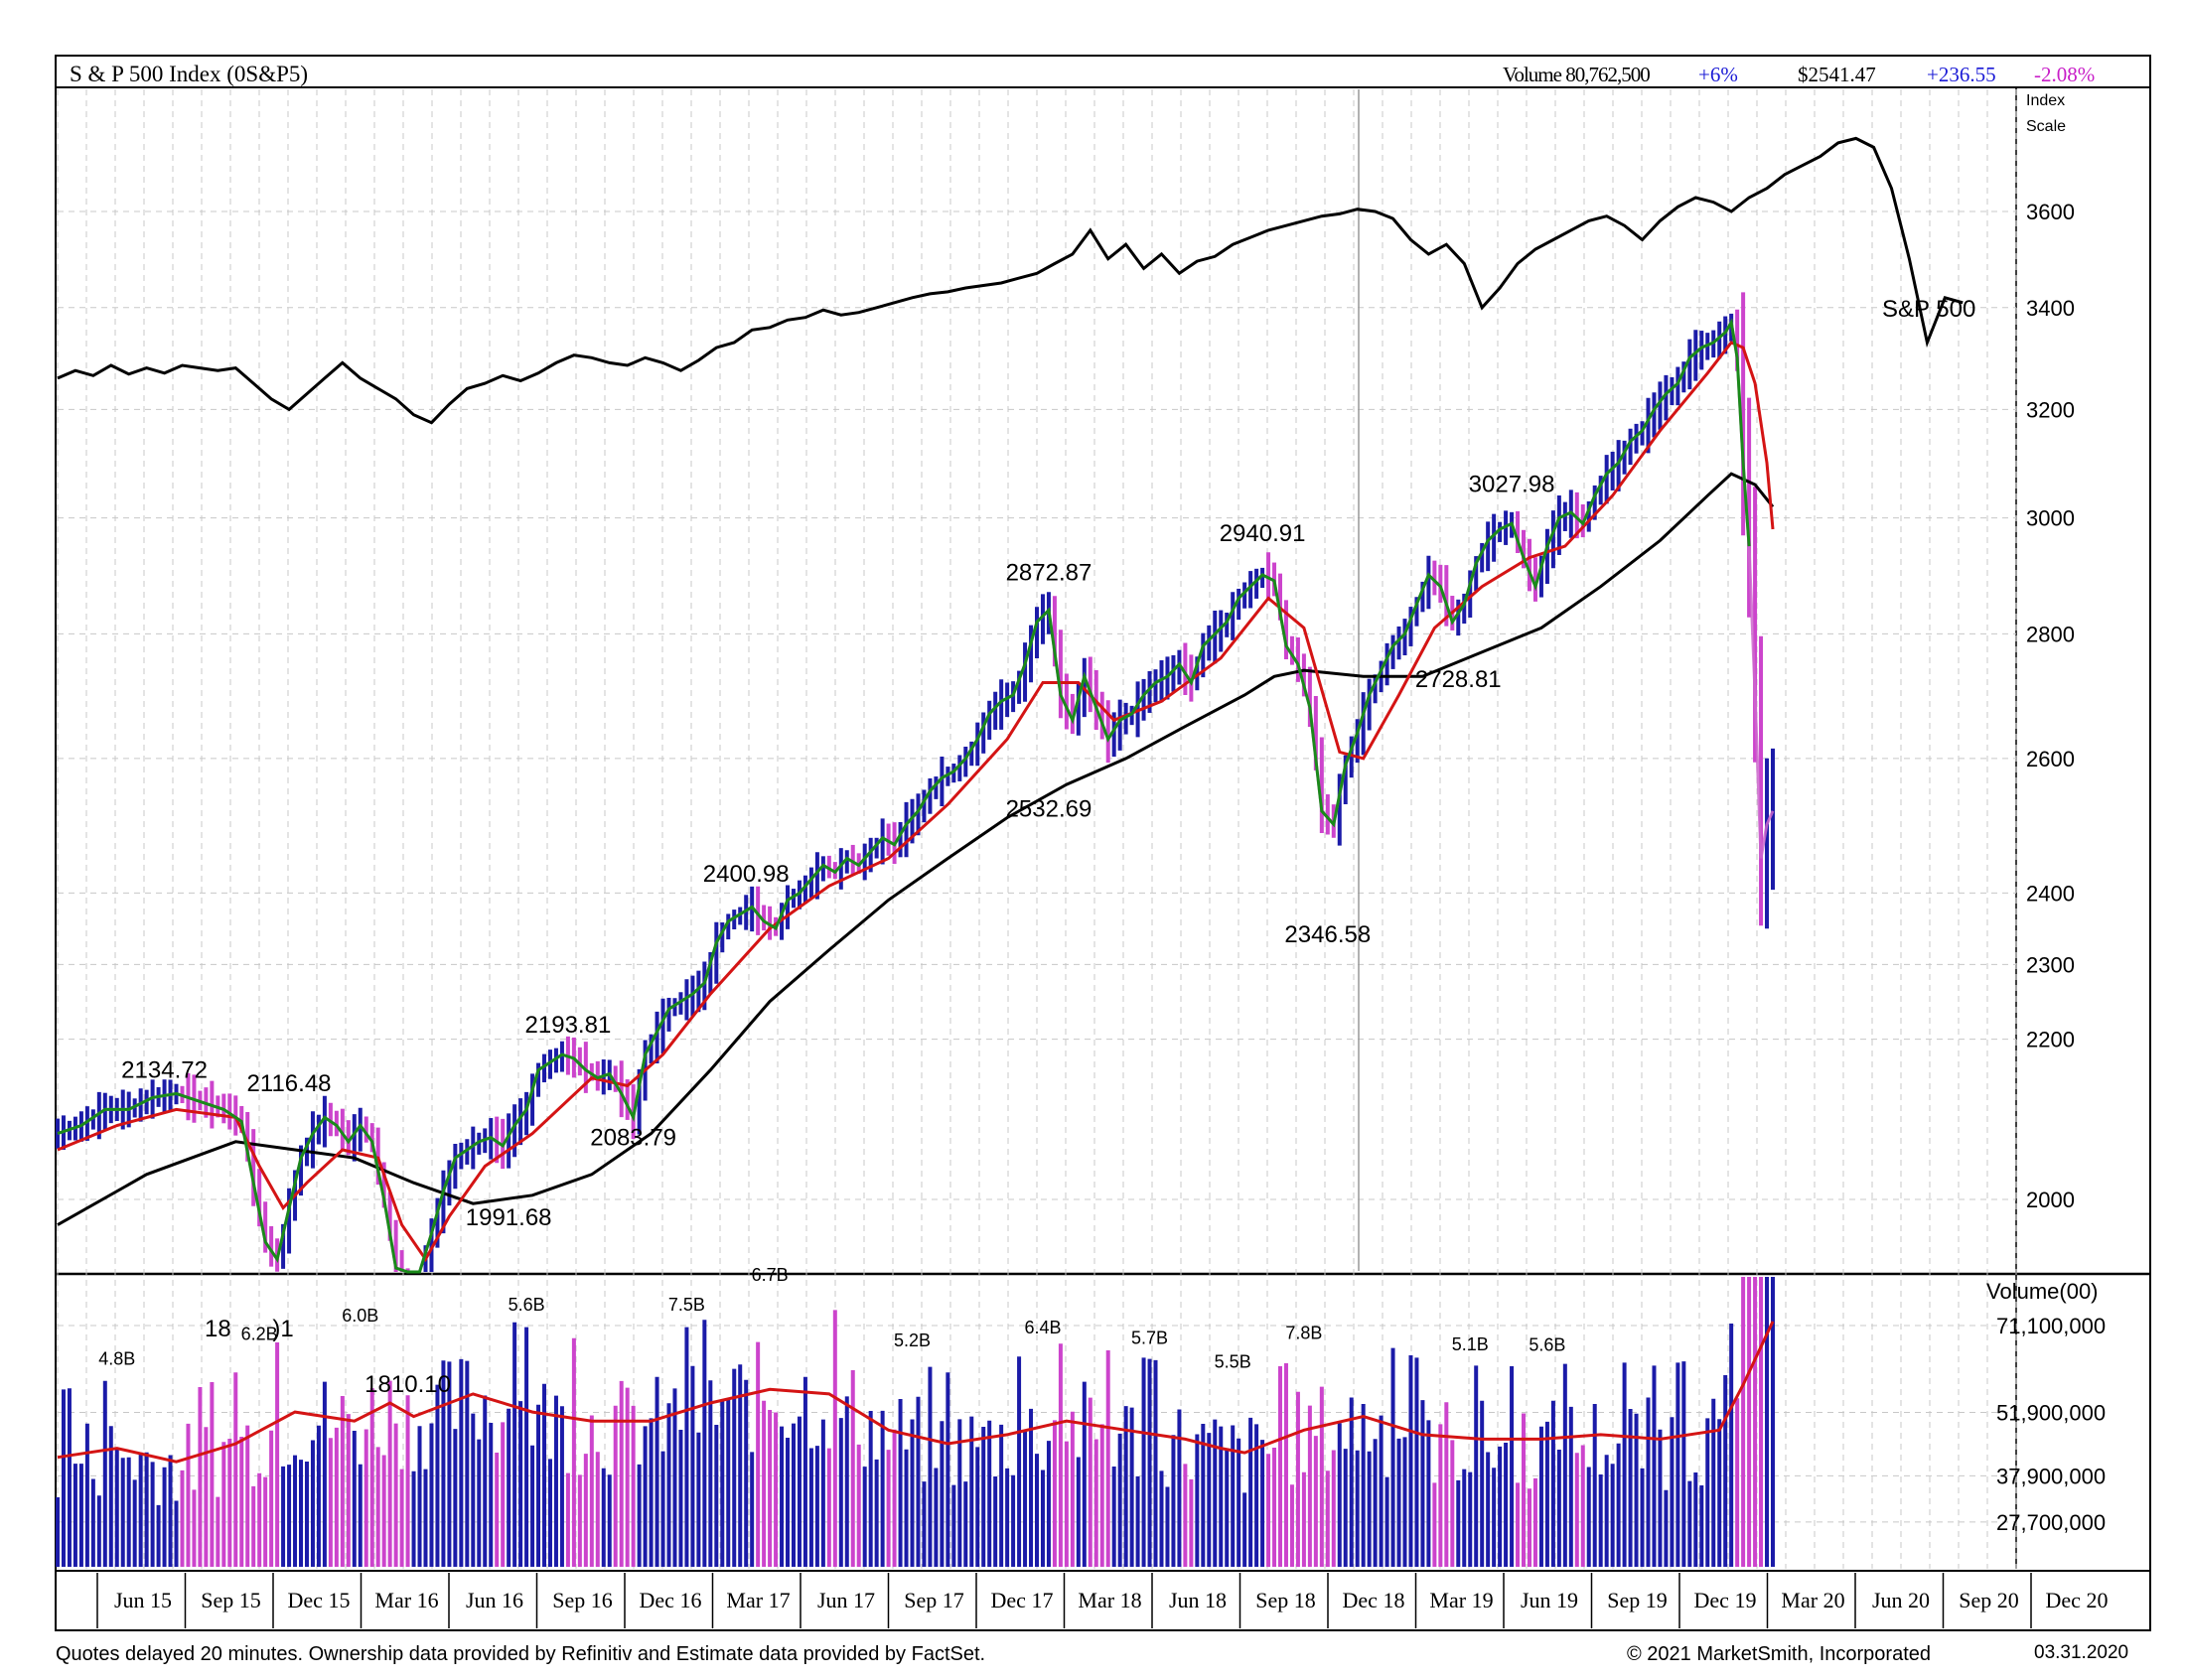 The image size is (2185, 1680). Describe the element at coordinates (218, 1329) in the screenshot. I see `overlap-annotation: 18` at that location.